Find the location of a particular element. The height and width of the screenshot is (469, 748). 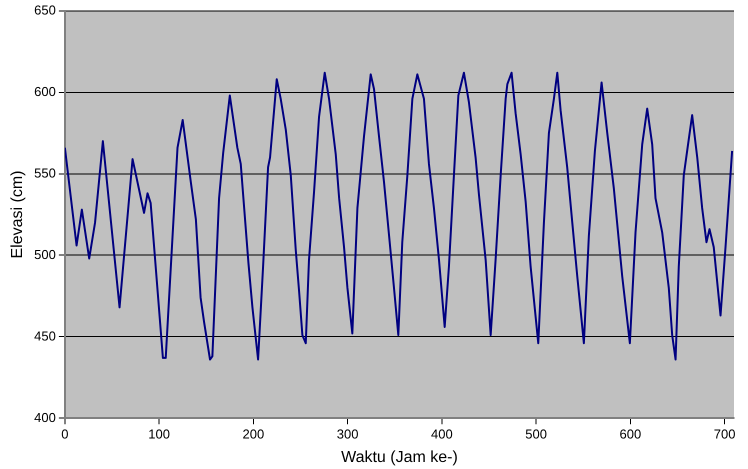

y-tick-label: 400 is located at coordinates (45, 417).